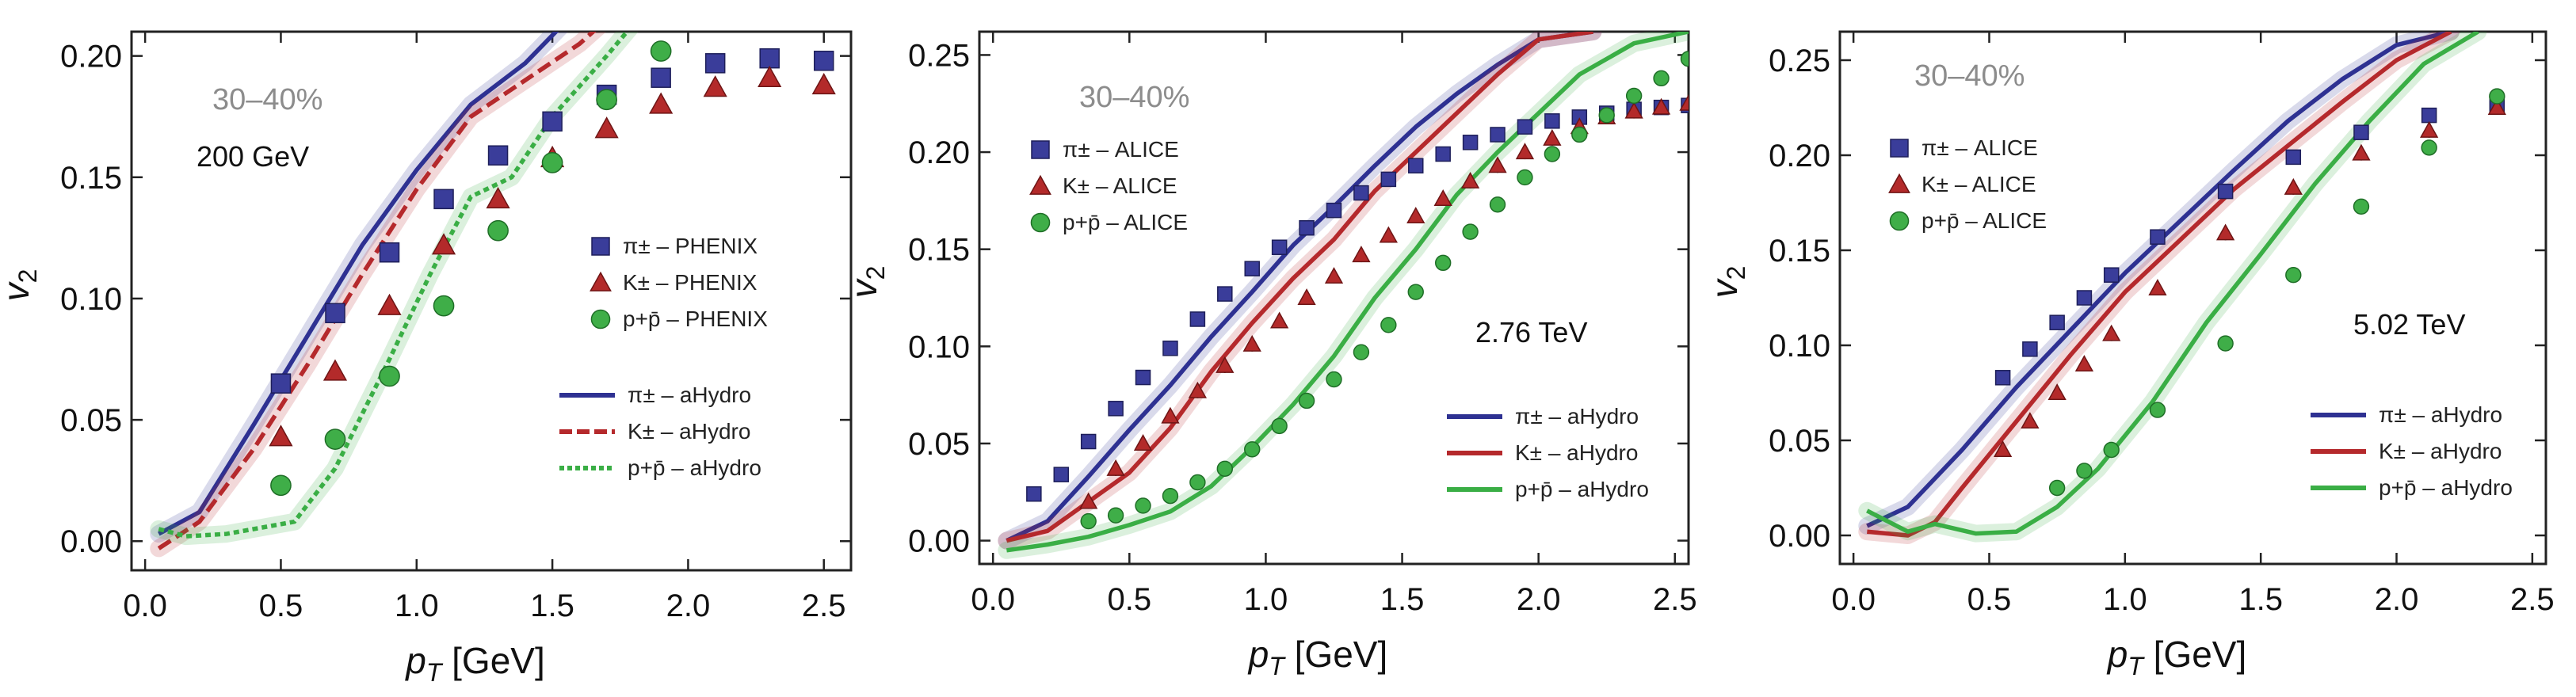 The height and width of the screenshot is (697, 2576). I want to click on y-tick-label: 0.20, so click(91, 57).